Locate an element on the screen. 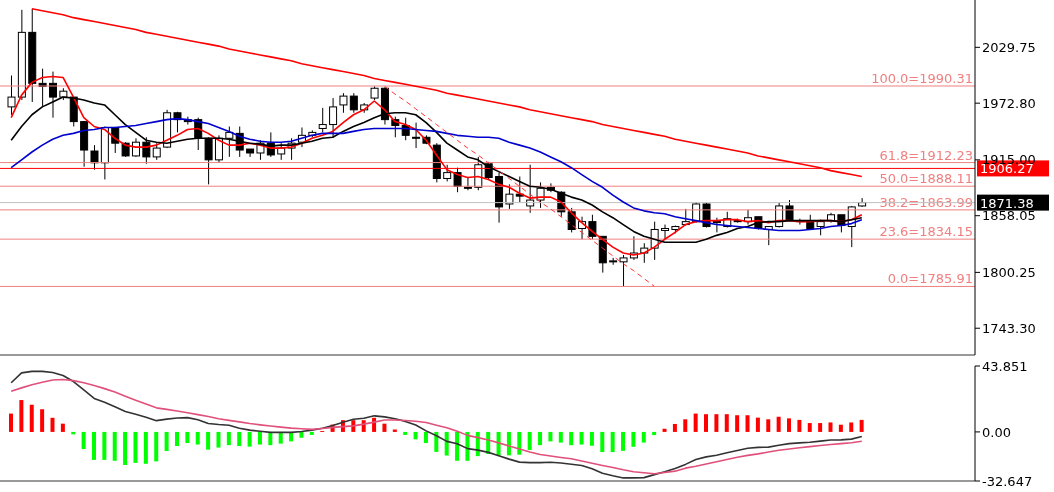  y-tick-label: 1800.25 is located at coordinates (1009, 272).